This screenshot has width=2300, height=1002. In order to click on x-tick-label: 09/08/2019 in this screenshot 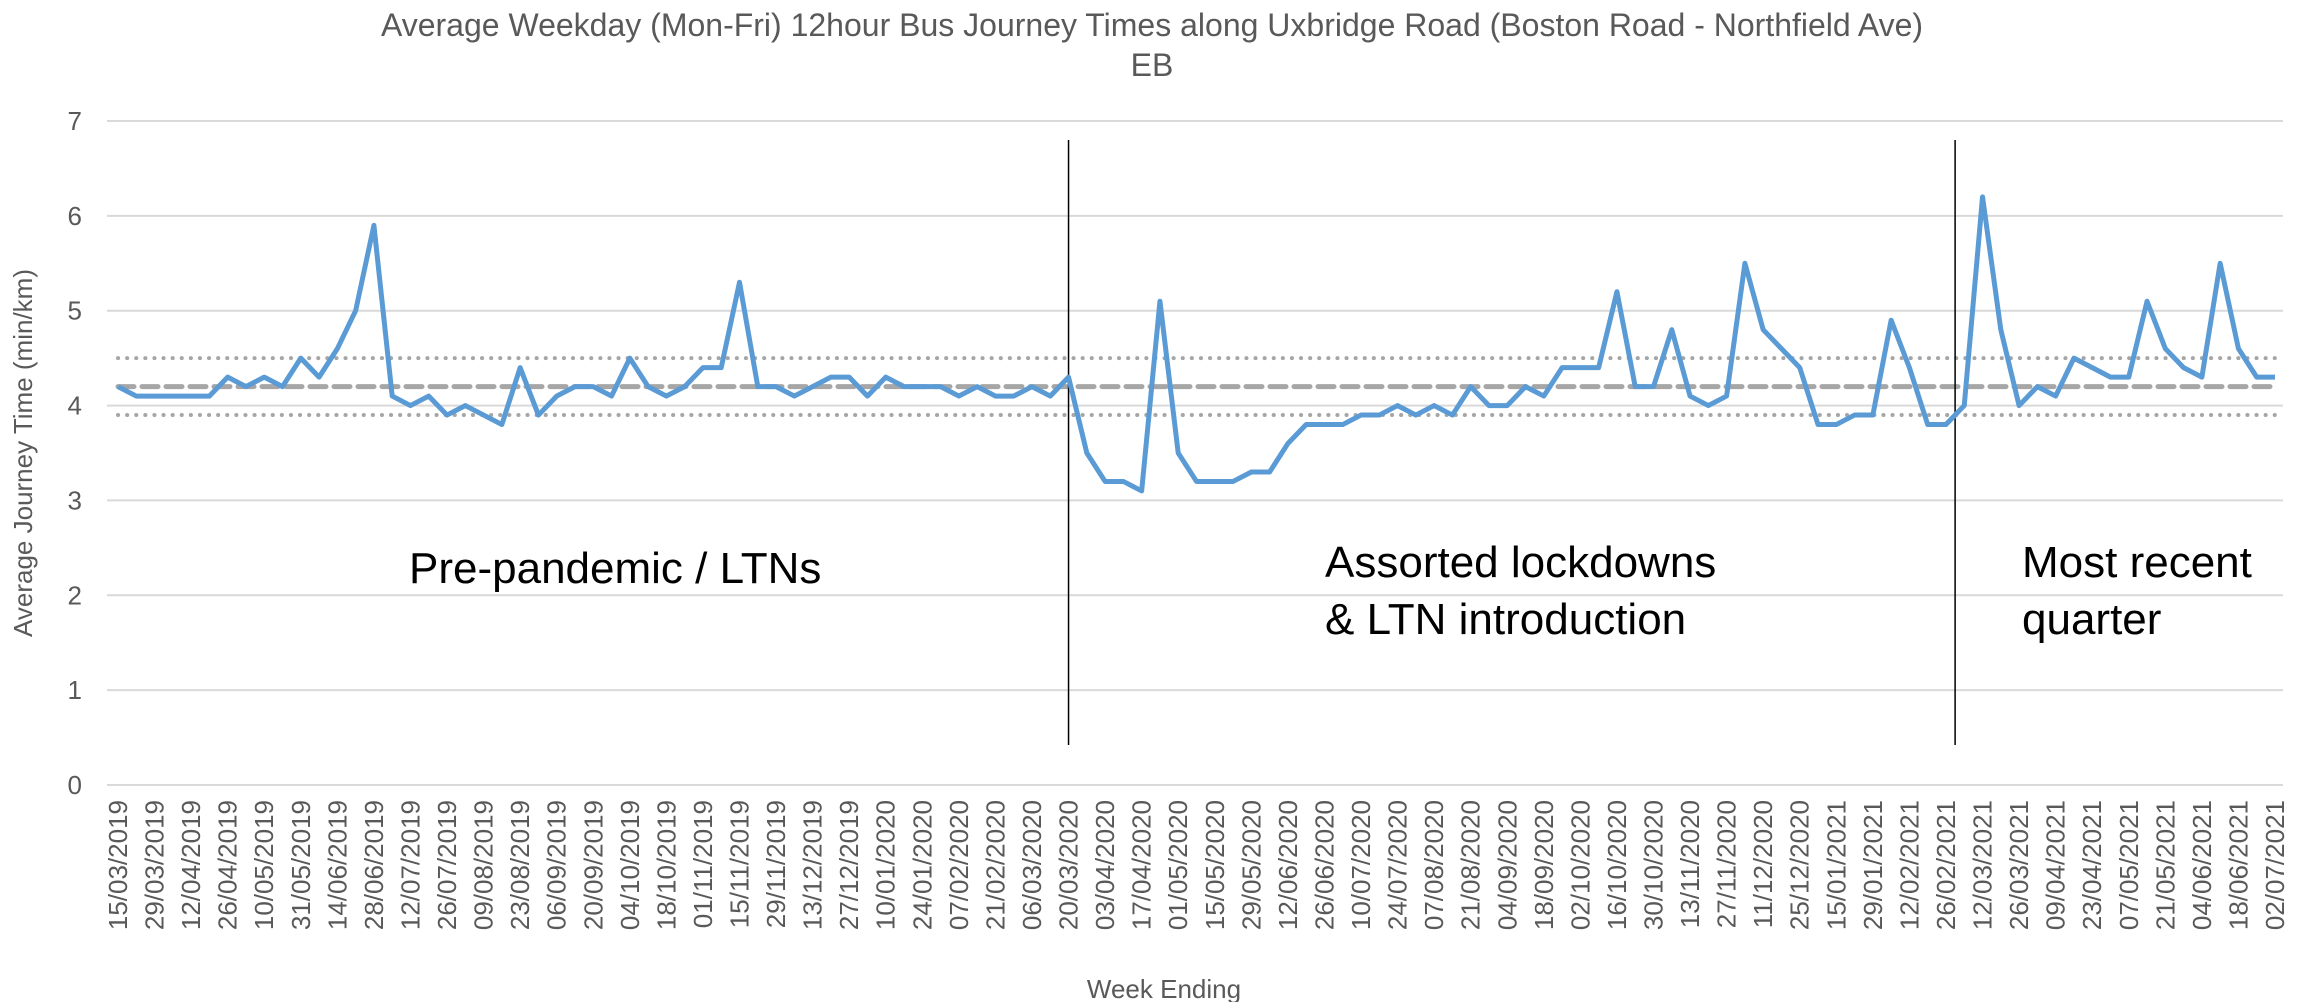, I will do `click(484, 865)`.